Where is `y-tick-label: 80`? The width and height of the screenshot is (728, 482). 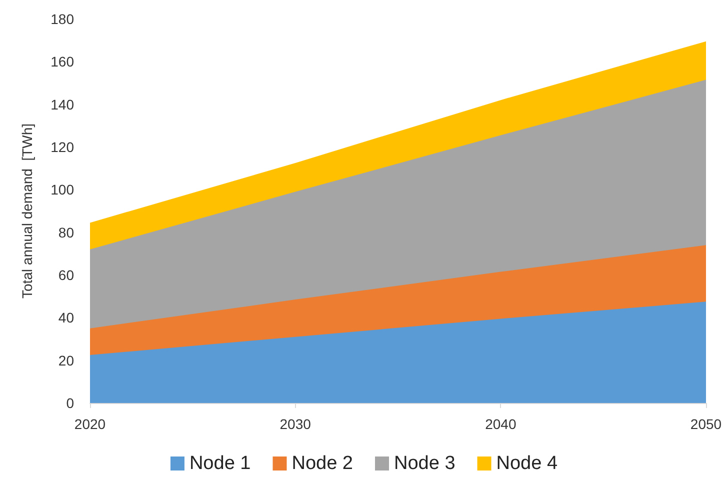 y-tick-label: 80 is located at coordinates (66, 232).